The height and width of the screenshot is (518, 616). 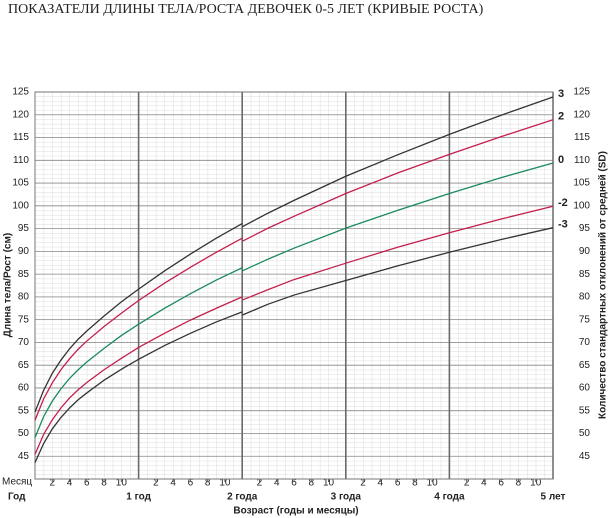 What do you see at coordinates (346, 497) in the screenshot?
I see `year-tick-label: 3 года` at bounding box center [346, 497].